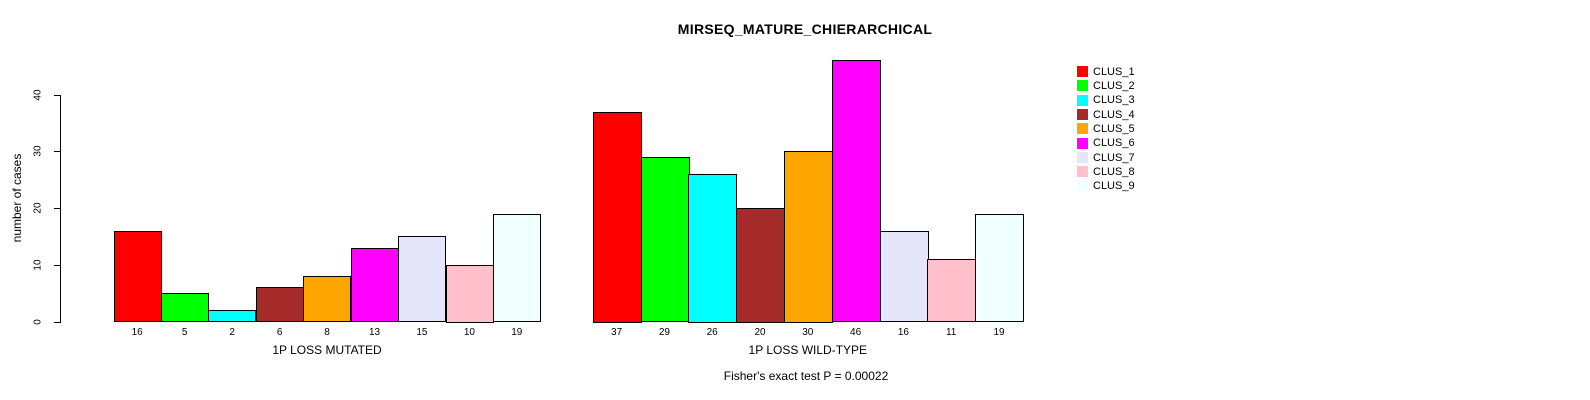 The height and width of the screenshot is (400, 1590). What do you see at coordinates (38, 151) in the screenshot?
I see `y-tick-label: 30` at bounding box center [38, 151].